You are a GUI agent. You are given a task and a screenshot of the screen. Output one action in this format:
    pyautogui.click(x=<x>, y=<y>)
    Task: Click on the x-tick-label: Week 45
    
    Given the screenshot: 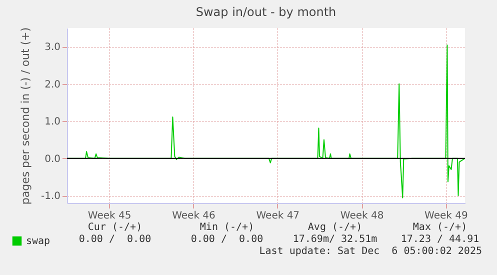 What is the action you would take?
    pyautogui.click(x=110, y=216)
    